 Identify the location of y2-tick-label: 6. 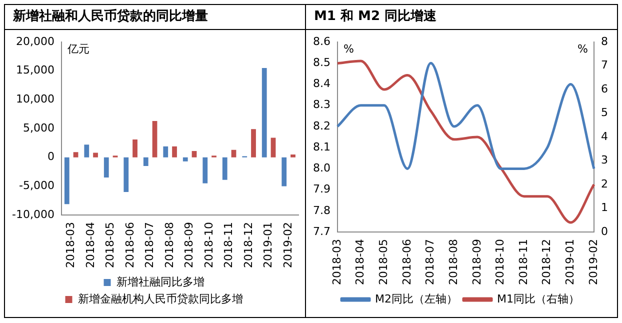
(604, 89).